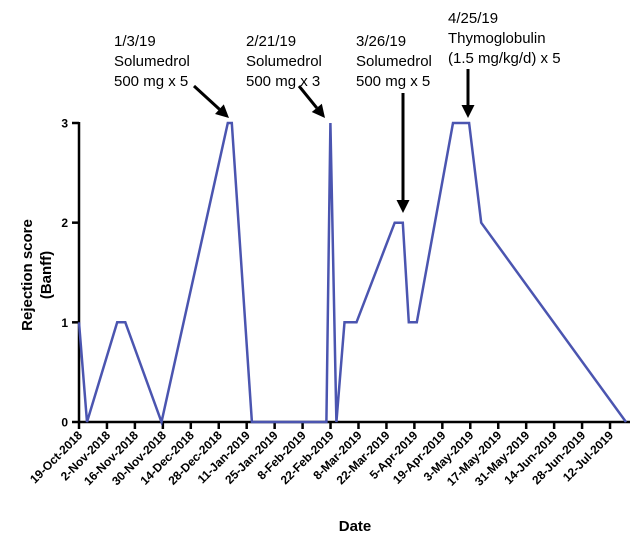  What do you see at coordinates (135, 41) in the screenshot?
I see `annotation-text: 1/3/19` at bounding box center [135, 41].